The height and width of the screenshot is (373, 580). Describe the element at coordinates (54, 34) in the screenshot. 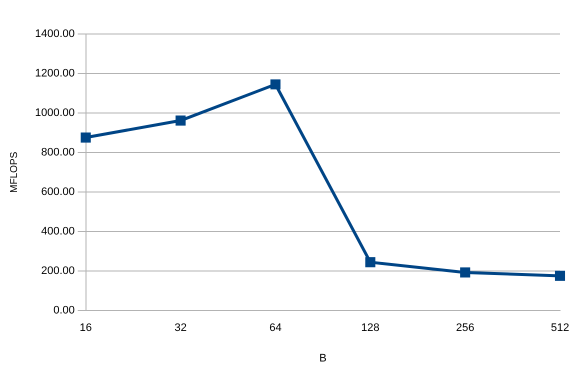

I see `y-tick-label: 1400.00` at that location.